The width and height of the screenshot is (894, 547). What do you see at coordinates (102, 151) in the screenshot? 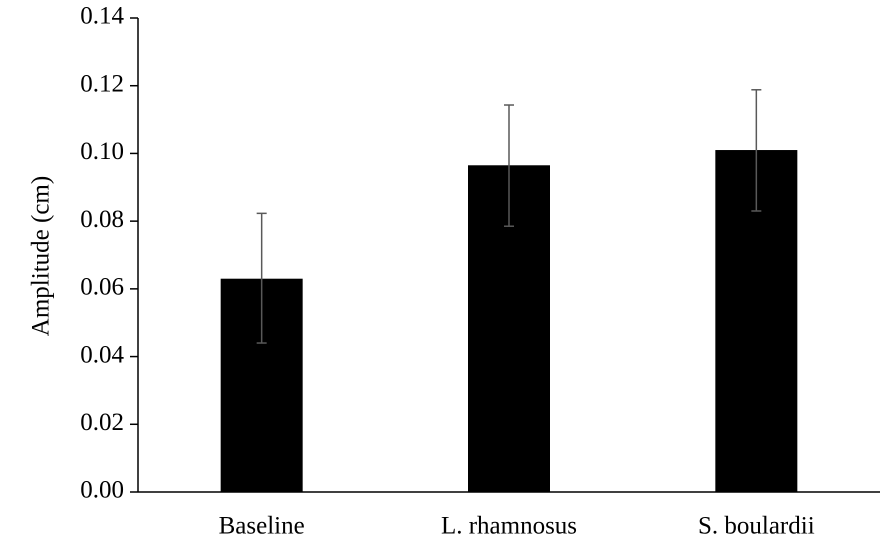
I see `y-tick-label: 0.10` at bounding box center [102, 151].